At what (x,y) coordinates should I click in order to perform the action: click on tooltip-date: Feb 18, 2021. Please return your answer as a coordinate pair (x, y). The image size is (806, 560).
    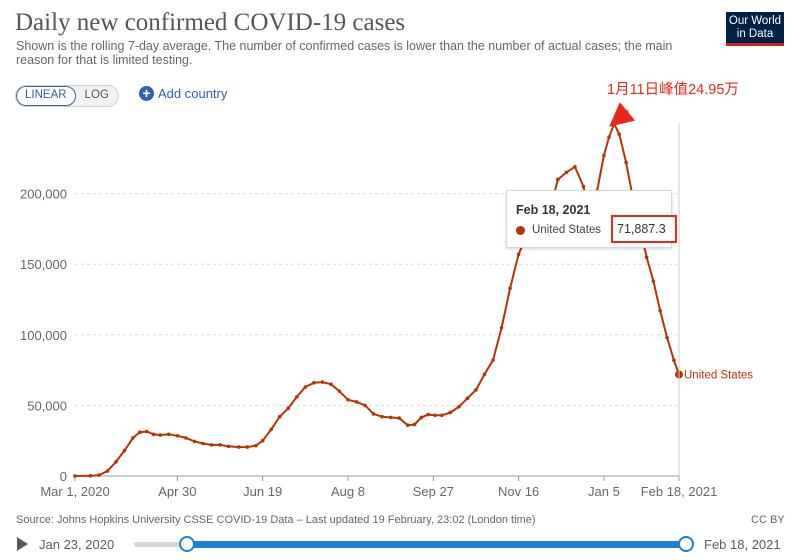
    Looking at the image, I should click on (553, 210).